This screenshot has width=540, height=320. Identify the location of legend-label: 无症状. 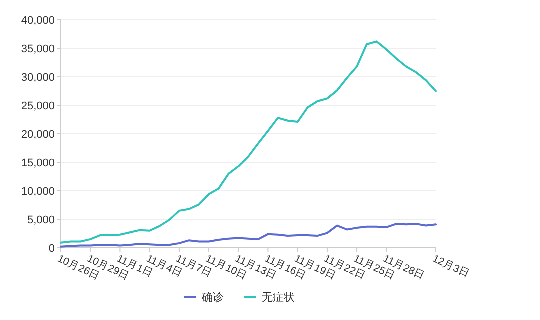
(278, 297).